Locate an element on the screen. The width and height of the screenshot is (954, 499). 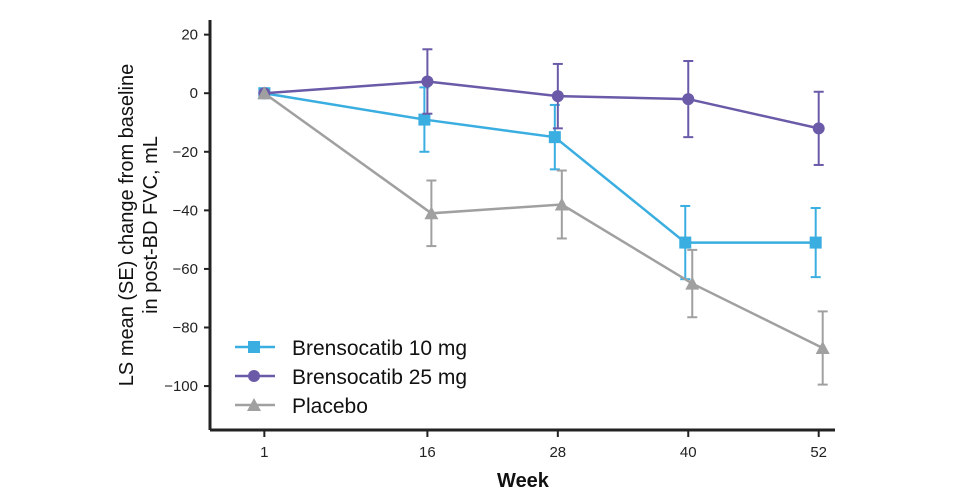
legend-label: Brensocatib 25 mg is located at coordinates (379, 377).